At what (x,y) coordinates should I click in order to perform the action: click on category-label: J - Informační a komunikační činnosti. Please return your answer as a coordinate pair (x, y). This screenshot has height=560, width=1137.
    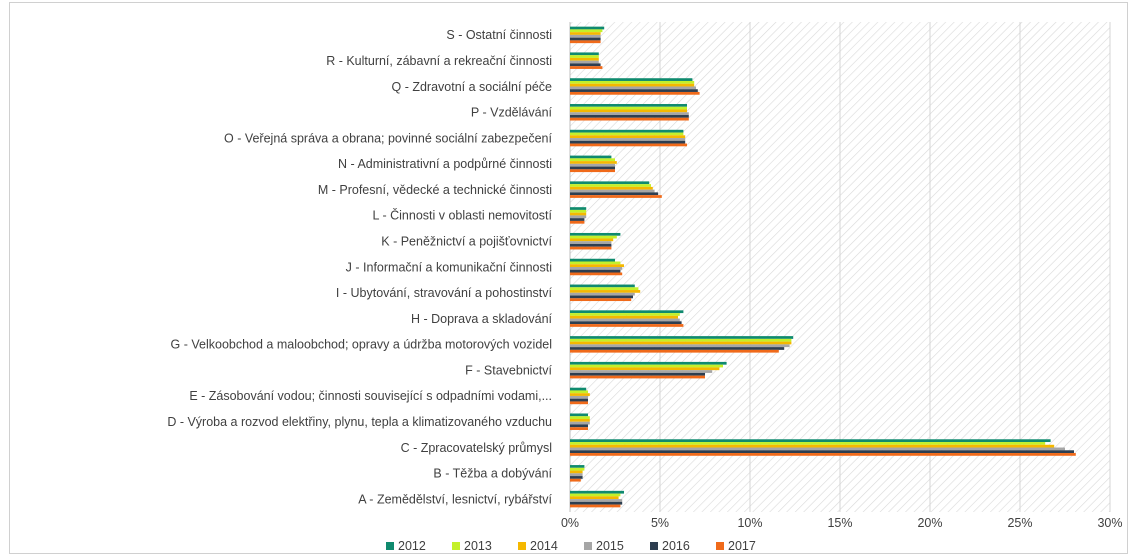
    Looking at the image, I should click on (449, 267).